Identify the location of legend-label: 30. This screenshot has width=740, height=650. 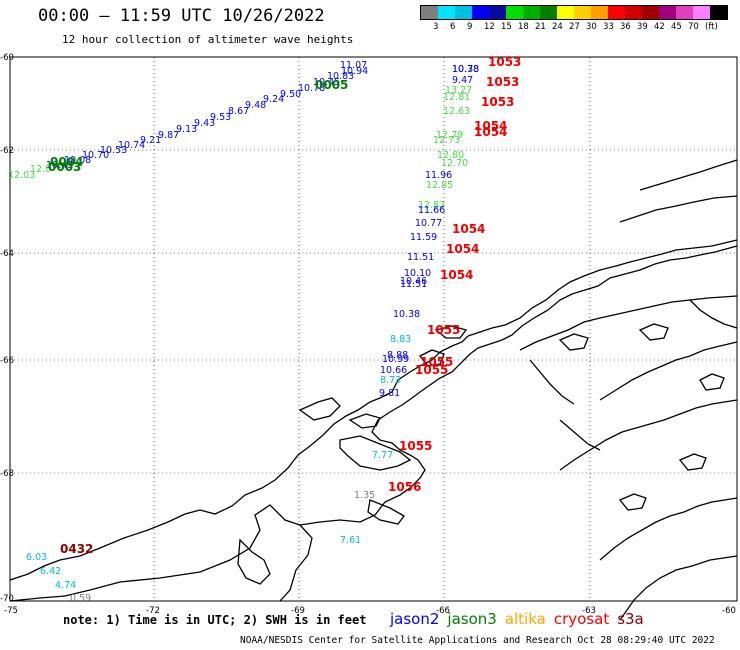
(591, 27).